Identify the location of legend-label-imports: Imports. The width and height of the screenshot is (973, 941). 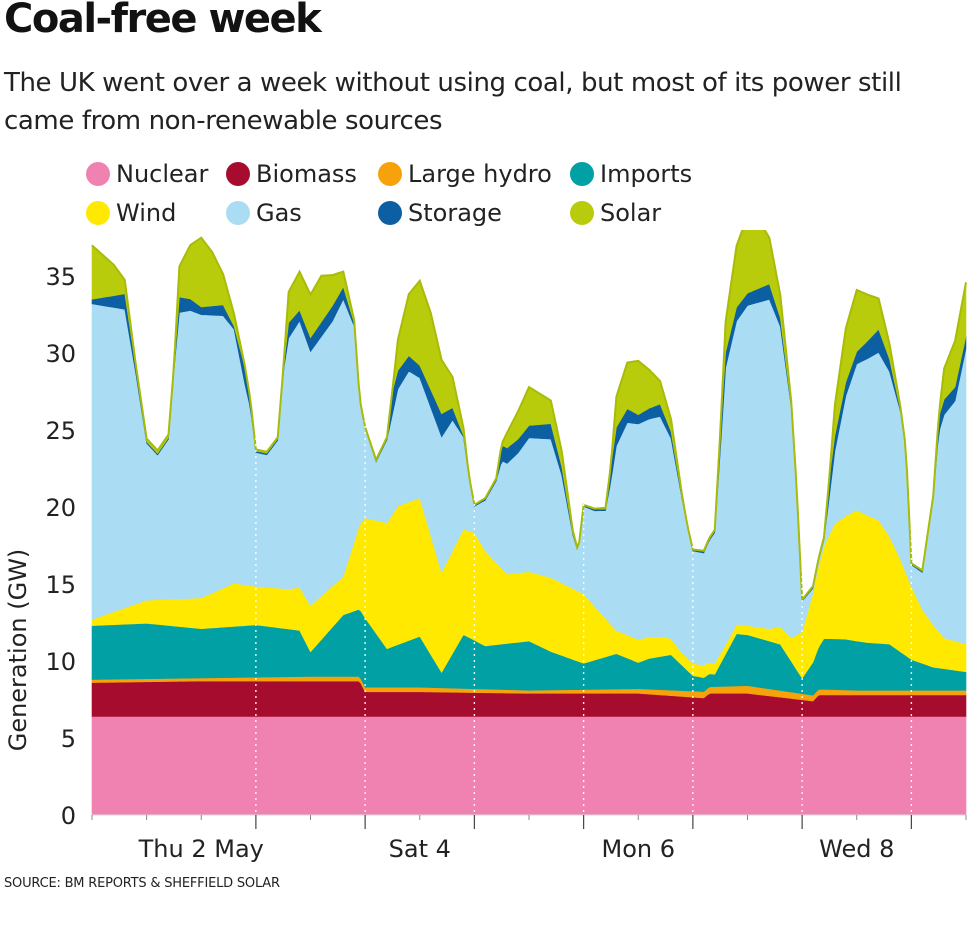
(646, 174).